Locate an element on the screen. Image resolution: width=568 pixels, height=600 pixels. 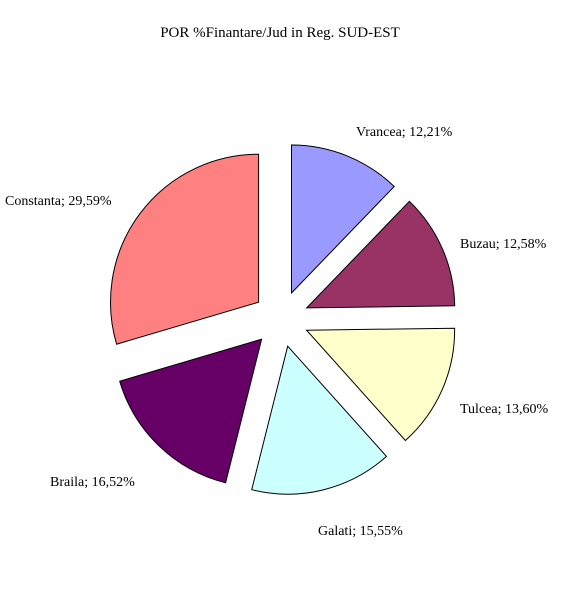
slice-label-vrancea: Vrancea; 12,21% is located at coordinates (404, 132).